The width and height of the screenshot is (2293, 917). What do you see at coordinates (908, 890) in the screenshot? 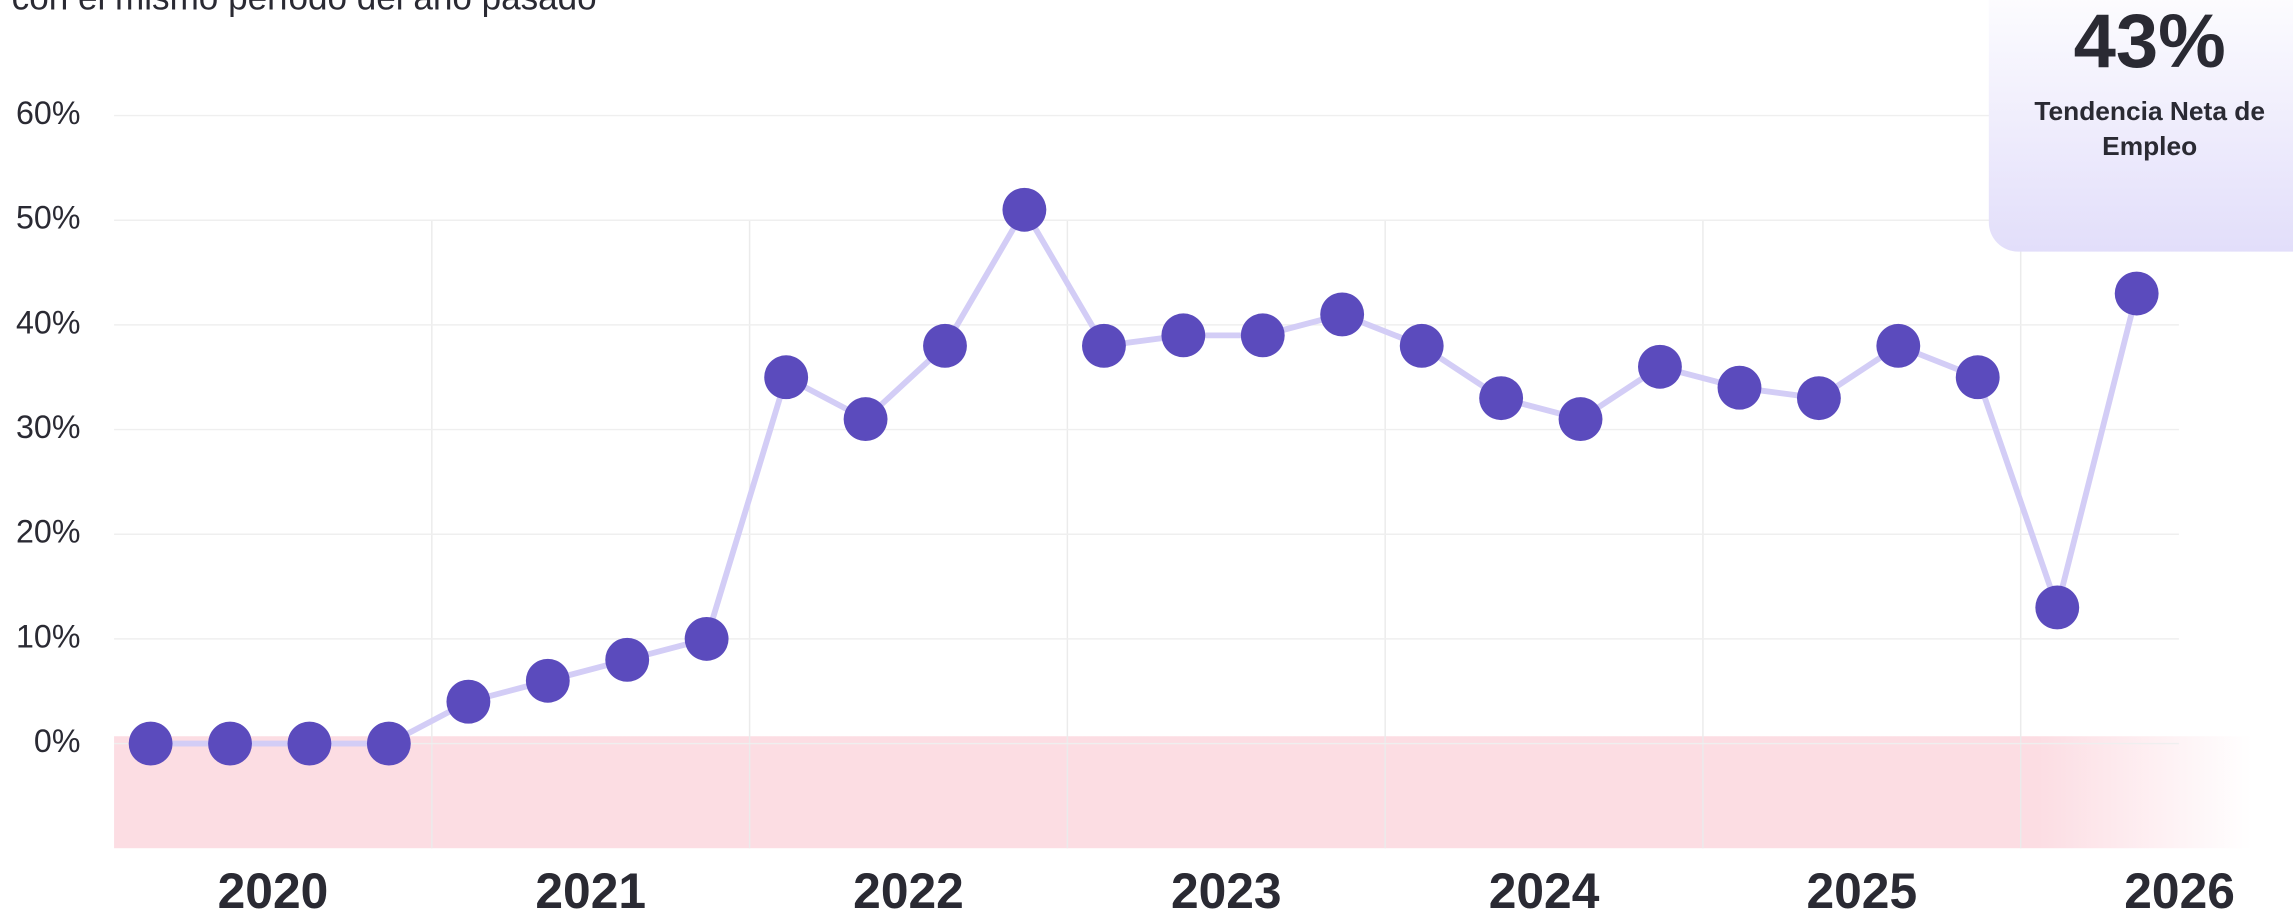
I see `x-tick-label: 2022` at bounding box center [908, 890].